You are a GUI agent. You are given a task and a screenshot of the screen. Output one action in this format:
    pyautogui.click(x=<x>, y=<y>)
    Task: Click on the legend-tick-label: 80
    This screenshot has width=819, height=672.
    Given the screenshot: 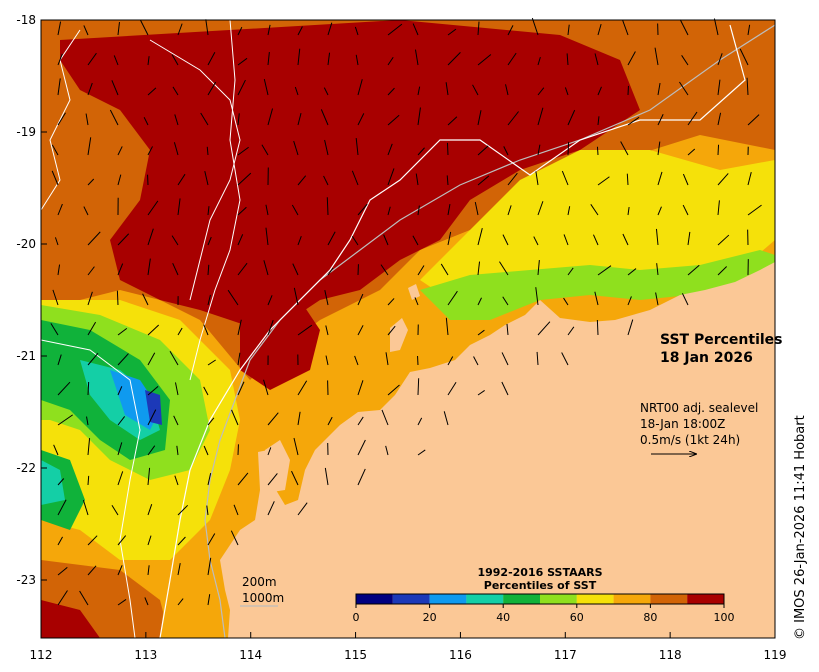 What is the action you would take?
    pyautogui.click(x=650, y=617)
    